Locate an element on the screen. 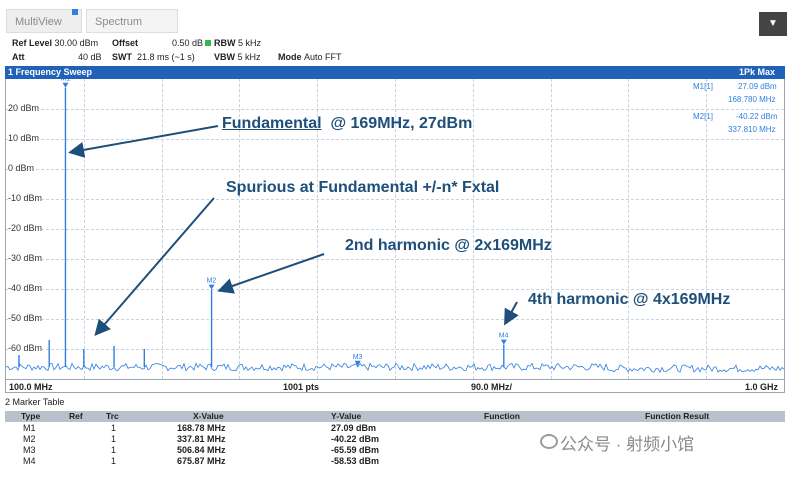  header-x-value: X-Value is located at coordinates (208, 416).